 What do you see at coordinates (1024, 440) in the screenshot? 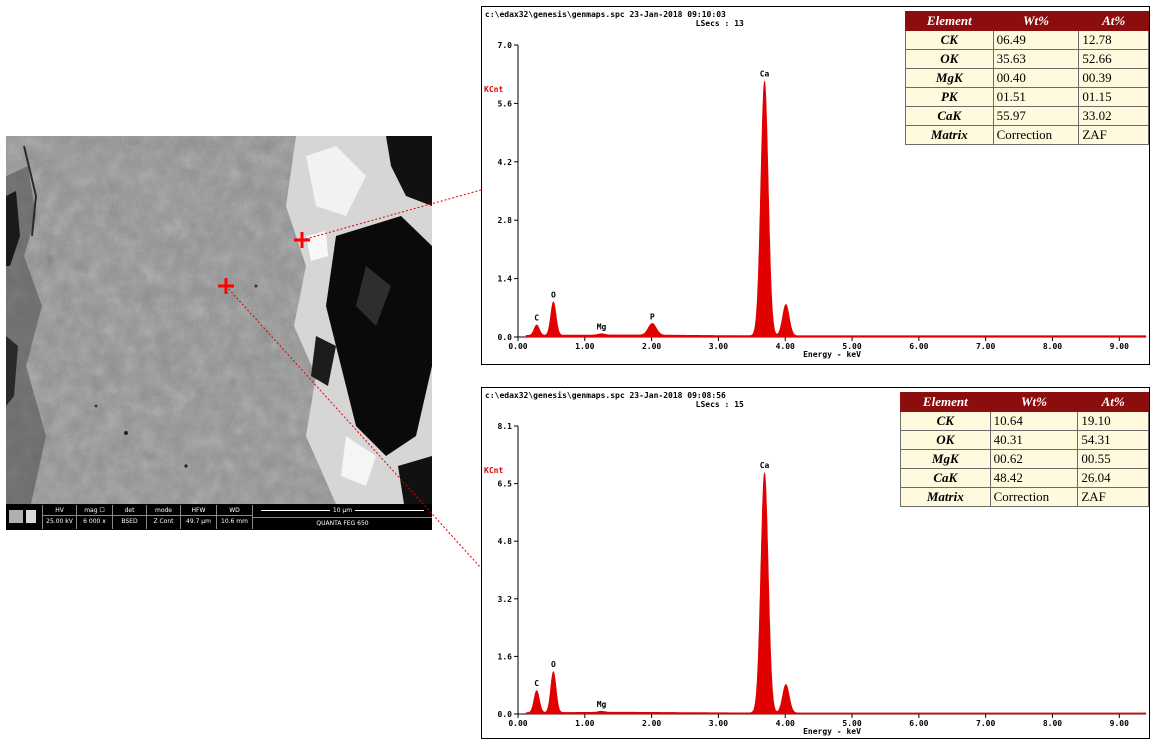
I see `table-row: OK 40.31 54.31` at bounding box center [1024, 440].